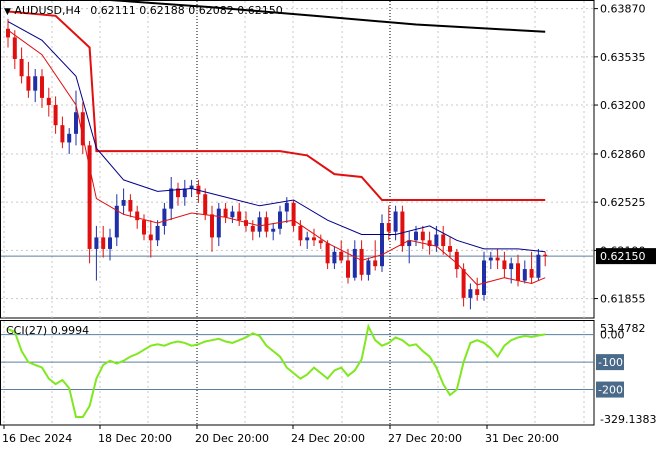 The width and height of the screenshot is (660, 454). Describe the element at coordinates (425, 438) in the screenshot. I see `time-tick-label: 27 Dec 20:00` at that location.